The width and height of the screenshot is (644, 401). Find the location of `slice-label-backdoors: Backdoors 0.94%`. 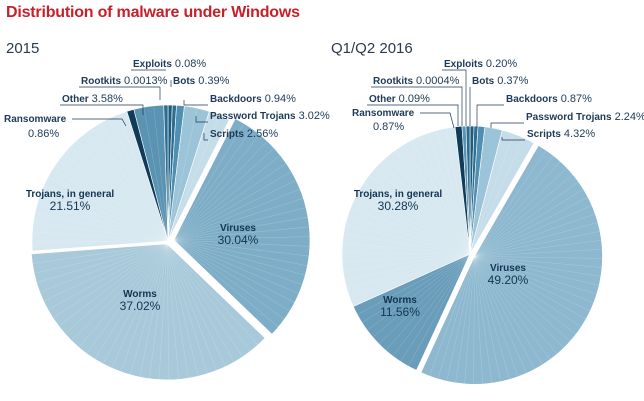

slice-label-backdoors: Backdoors 0.94% is located at coordinates (253, 99).